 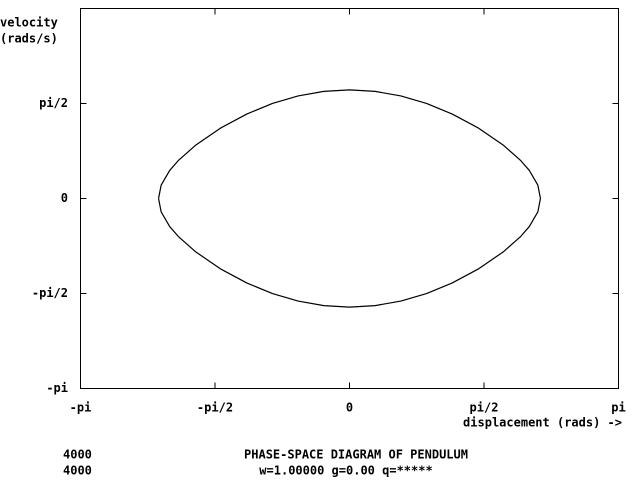 What do you see at coordinates (64, 198) in the screenshot?
I see `y-tick-label: 0` at bounding box center [64, 198].